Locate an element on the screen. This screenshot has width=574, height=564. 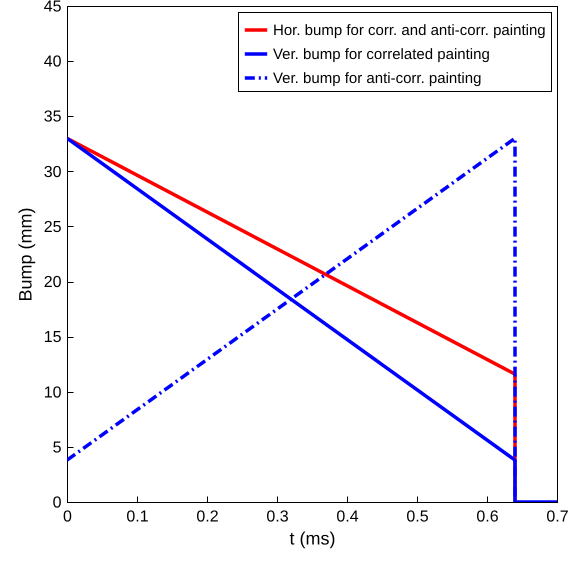
x-tick-label: 0.6 is located at coordinates (487, 517).